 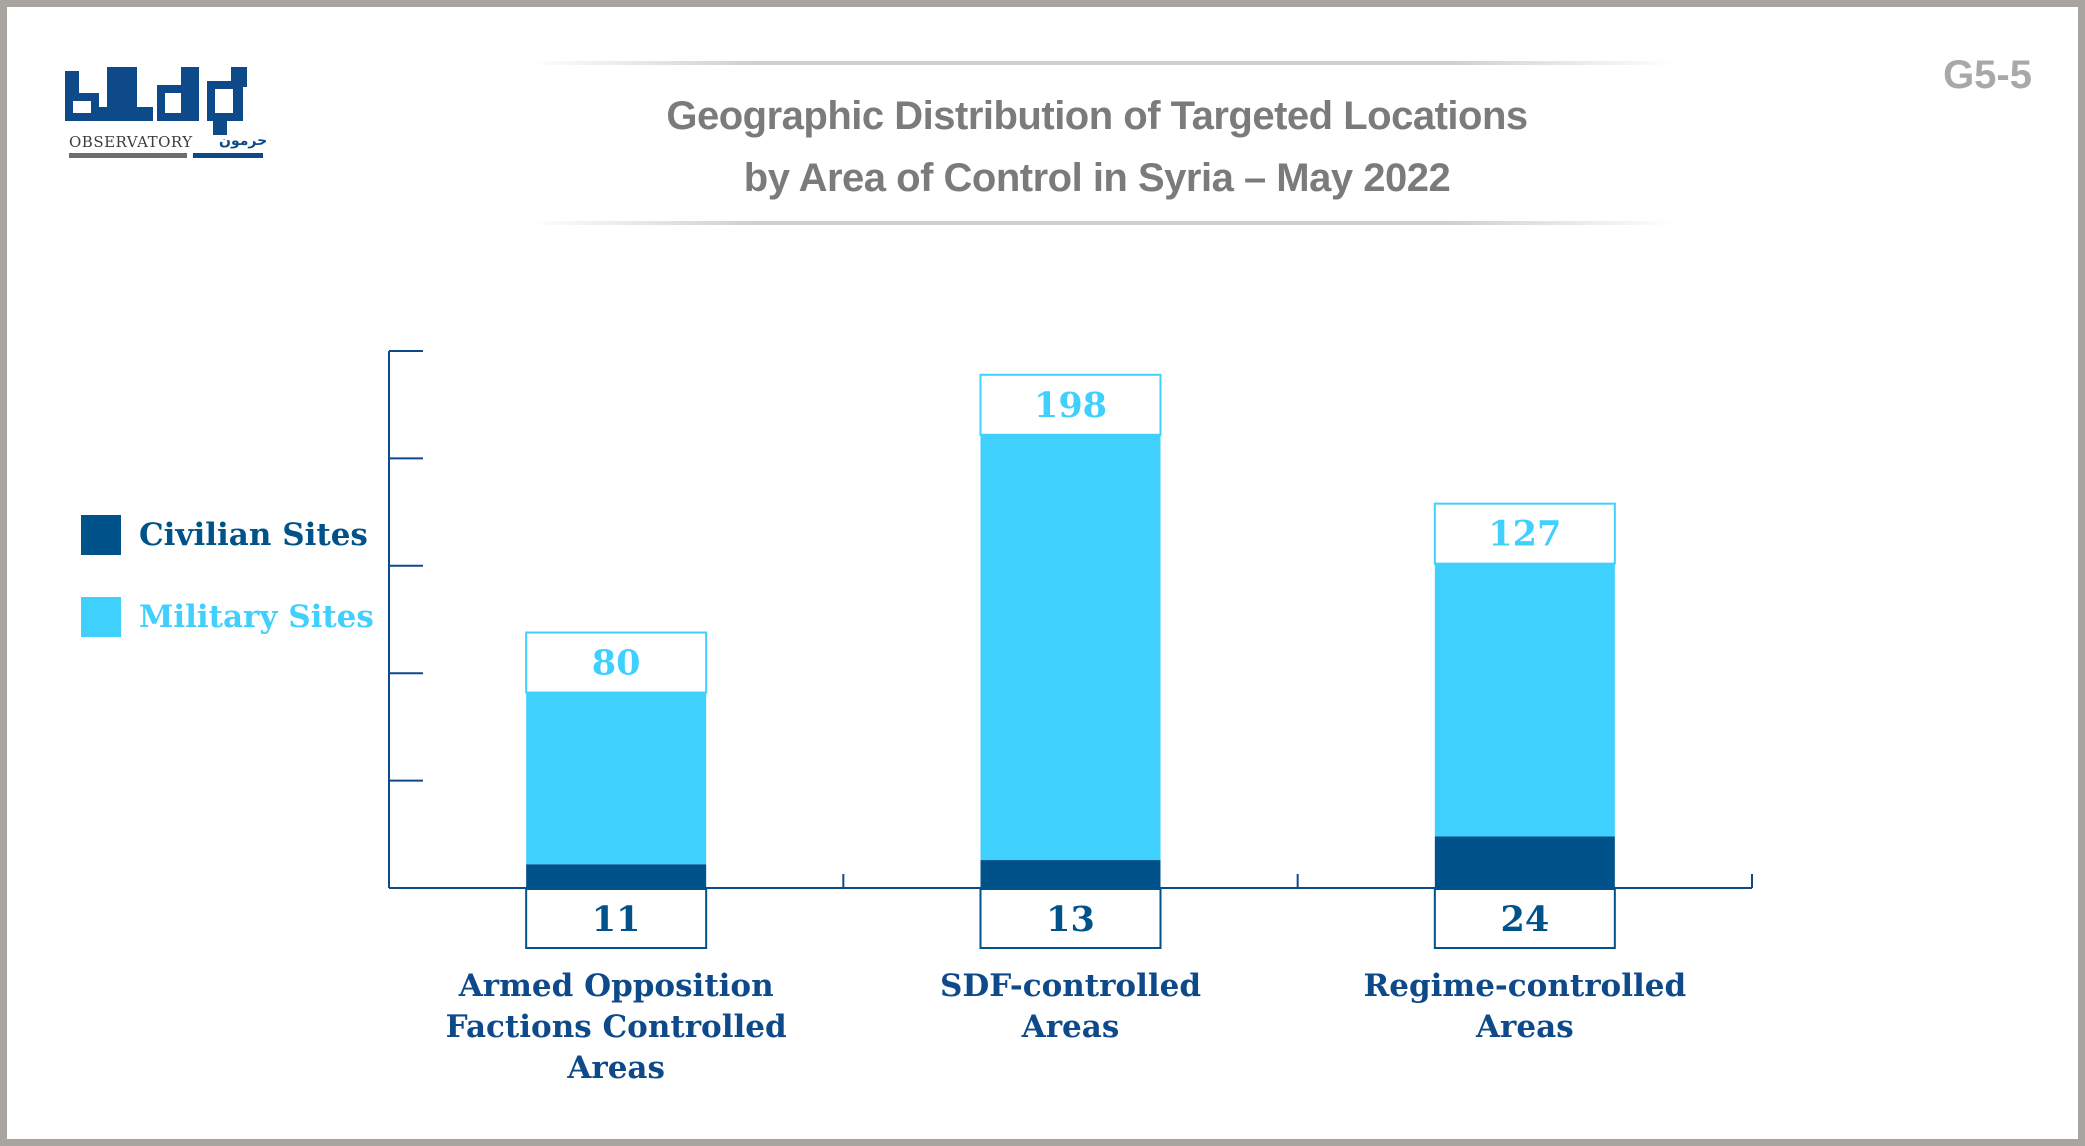 I want to click on military-value-label-1: 80, so click(x=616, y=663).